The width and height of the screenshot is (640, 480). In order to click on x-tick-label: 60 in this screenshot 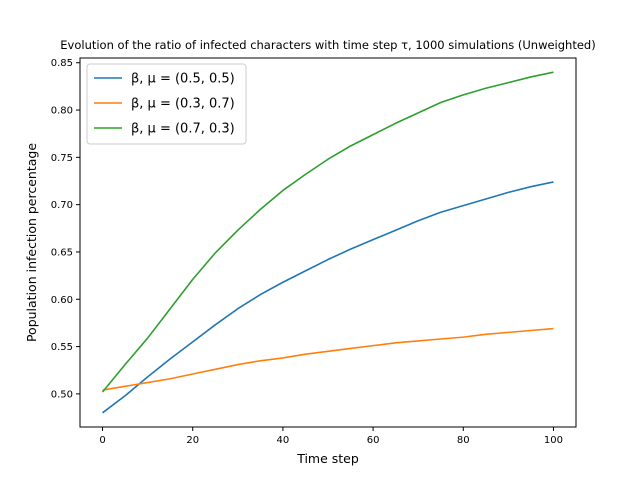, I will do `click(373, 440)`.